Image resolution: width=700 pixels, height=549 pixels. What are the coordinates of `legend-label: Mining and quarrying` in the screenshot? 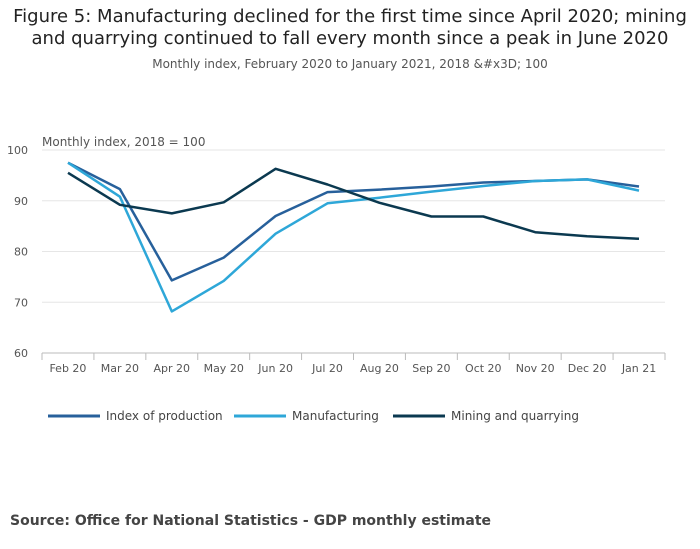 It's located at (515, 416).